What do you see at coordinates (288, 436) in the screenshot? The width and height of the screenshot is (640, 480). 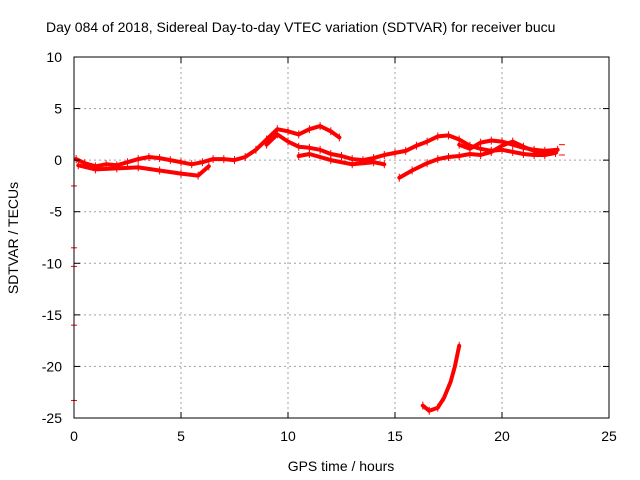 I see `x-tick-label: 10` at bounding box center [288, 436].